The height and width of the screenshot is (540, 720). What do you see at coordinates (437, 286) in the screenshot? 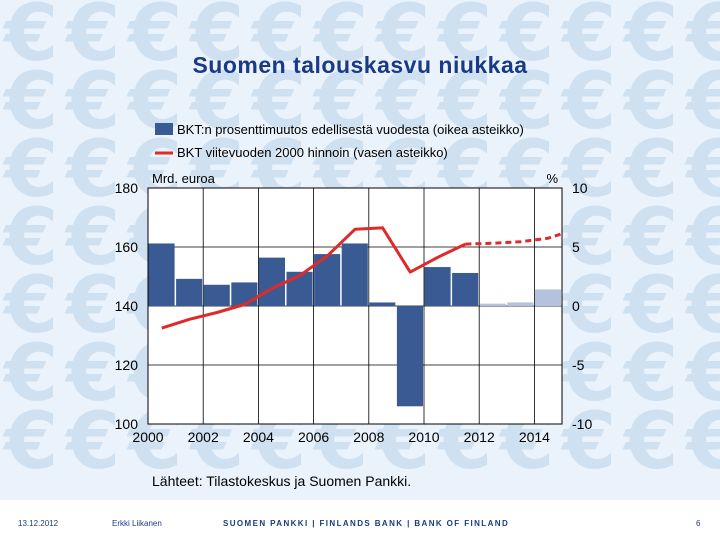
I see `bar-2010` at bounding box center [437, 286].